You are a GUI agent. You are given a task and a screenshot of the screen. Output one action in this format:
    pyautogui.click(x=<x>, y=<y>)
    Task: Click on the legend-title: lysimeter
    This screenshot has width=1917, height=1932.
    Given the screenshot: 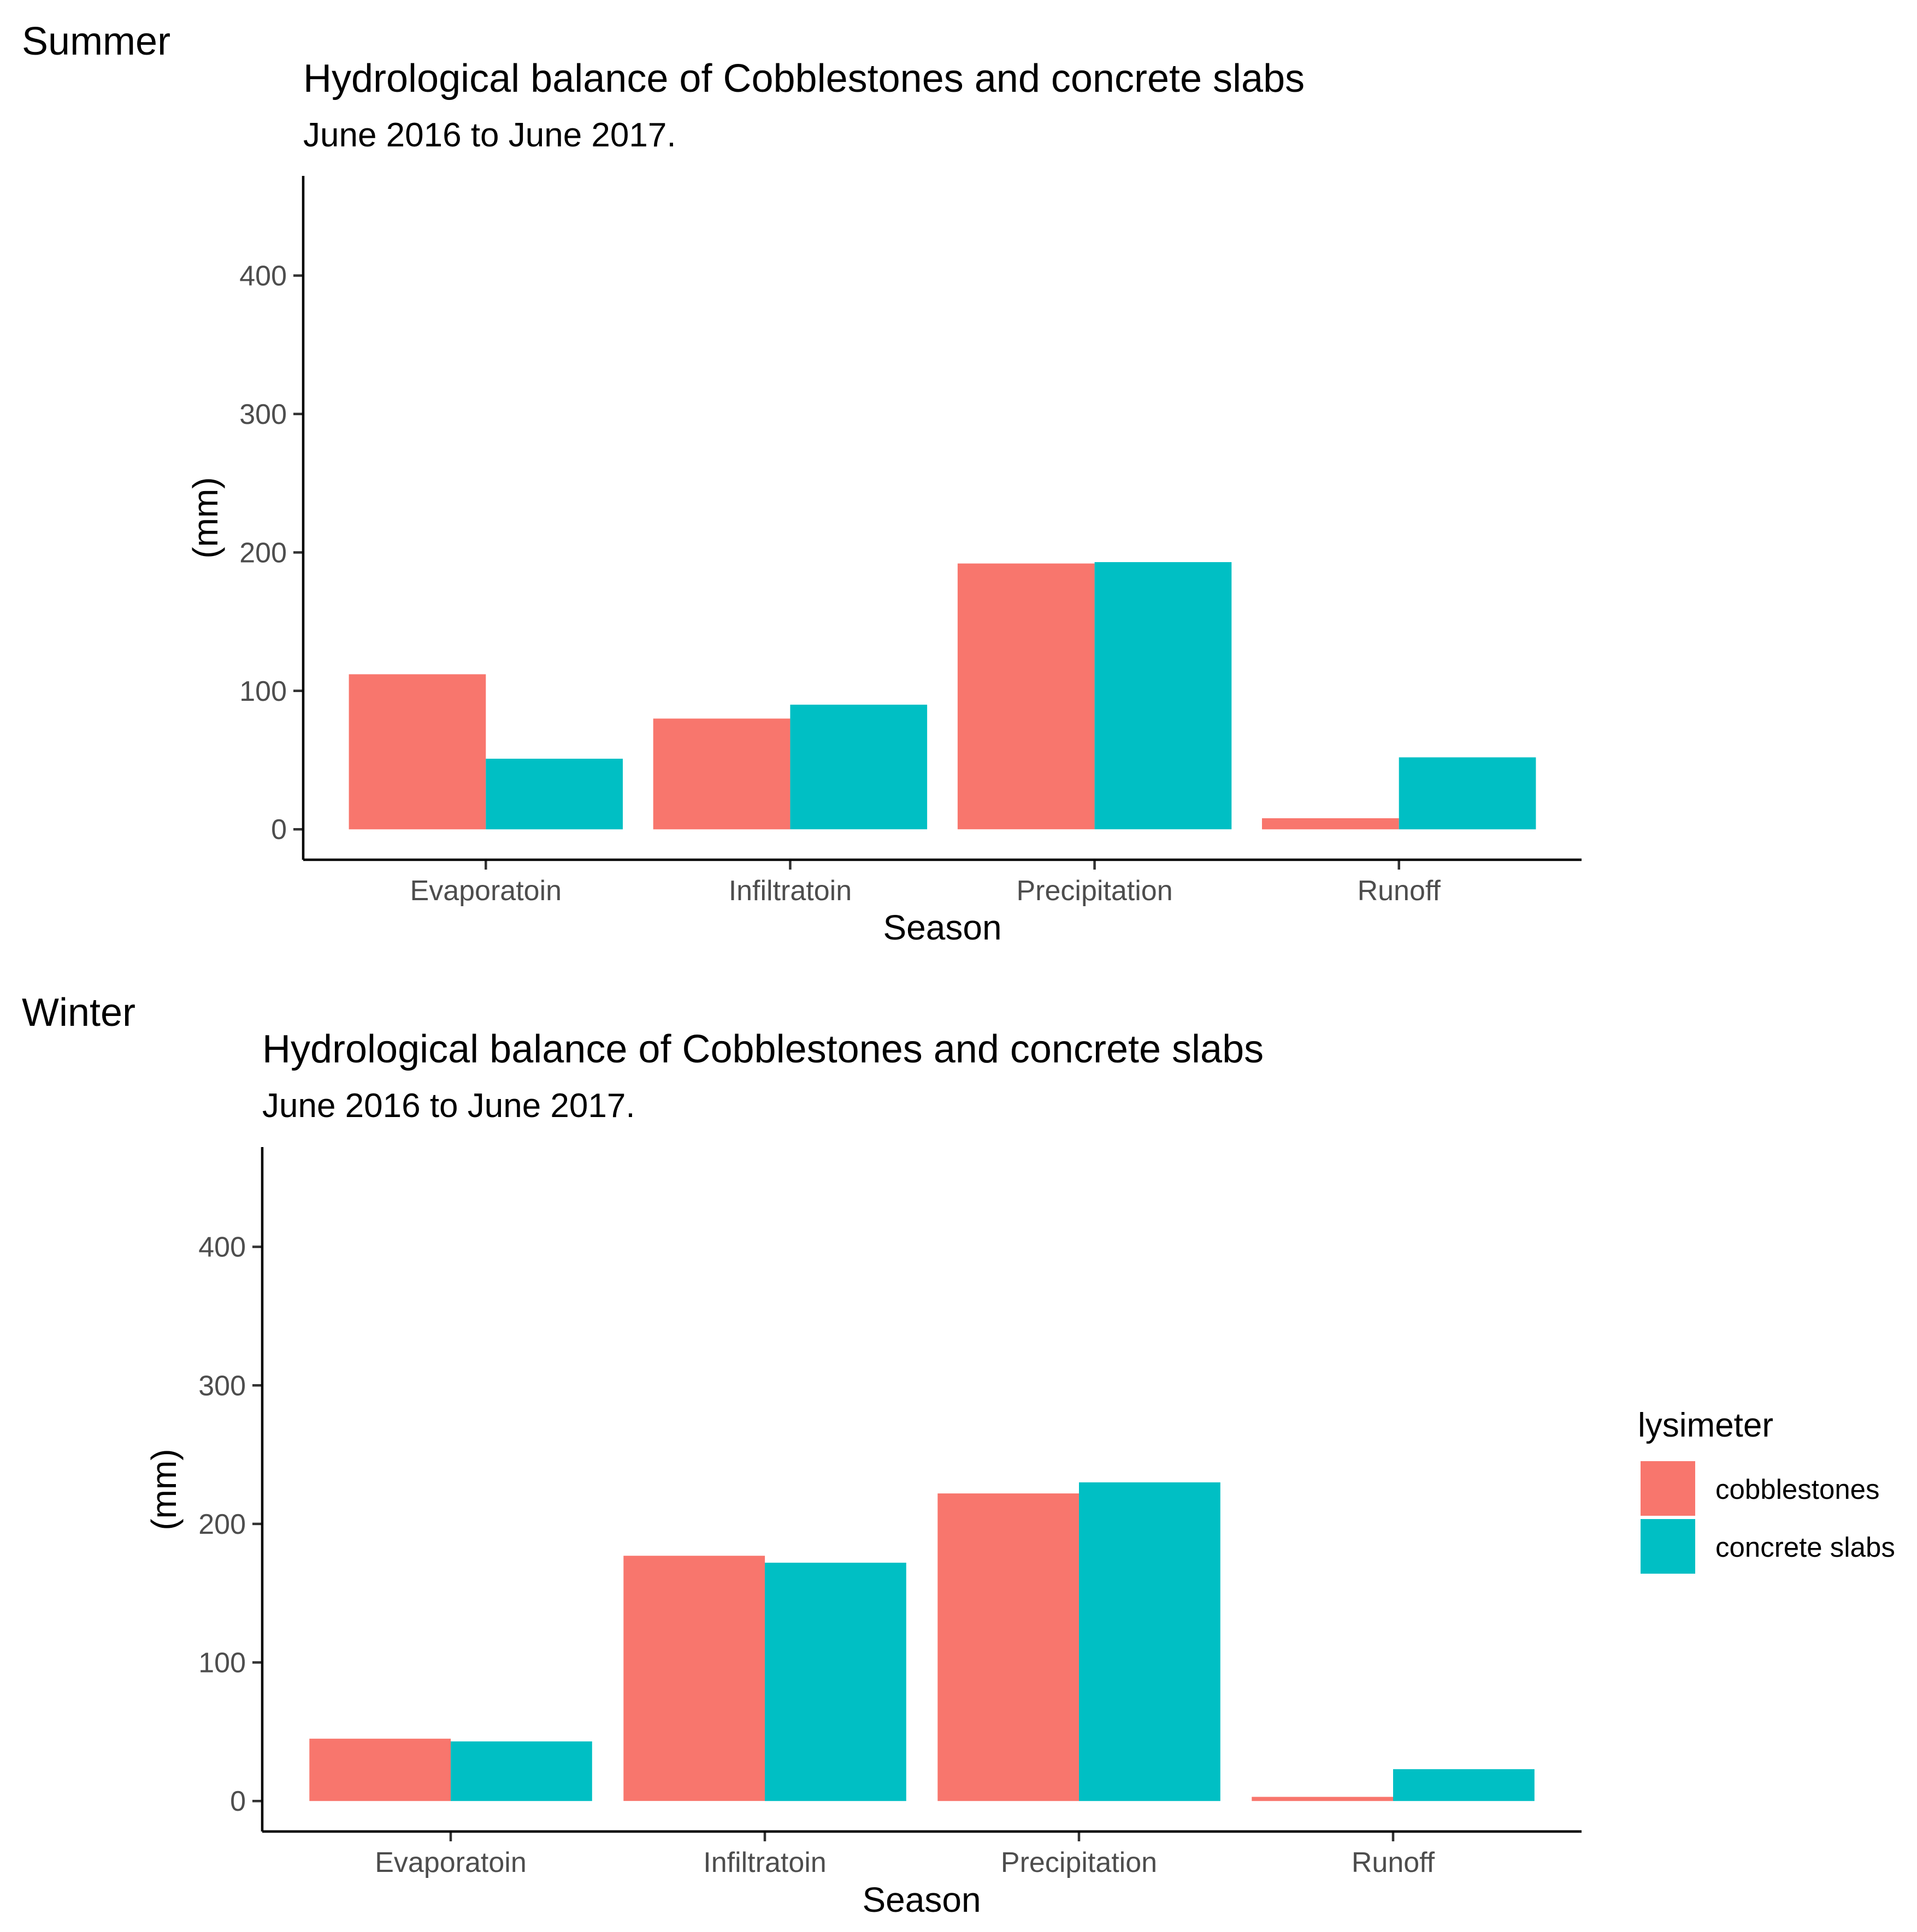 What is the action you would take?
    pyautogui.click(x=1706, y=1425)
    